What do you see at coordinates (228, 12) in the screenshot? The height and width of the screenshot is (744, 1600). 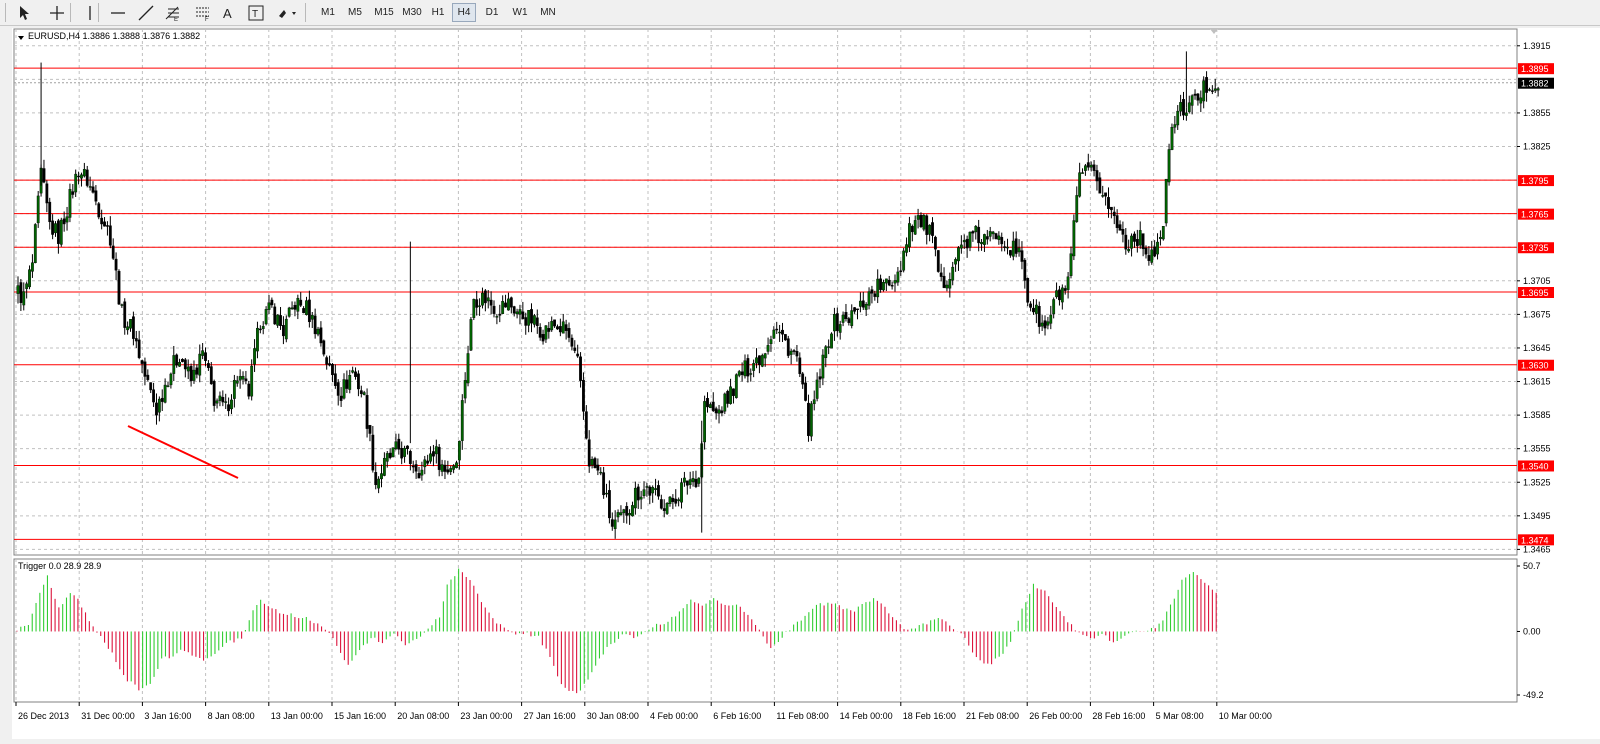 I see `text-icon: A` at bounding box center [228, 12].